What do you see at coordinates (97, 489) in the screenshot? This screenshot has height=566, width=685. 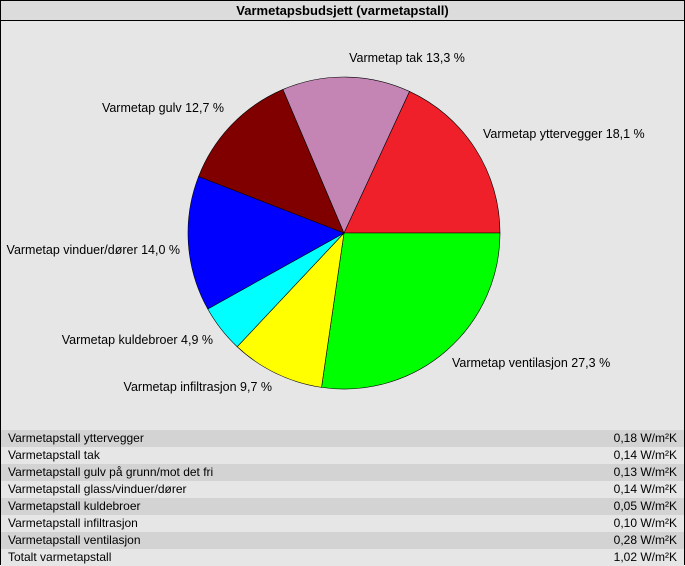 I see `row-label: Varmetapstall glass/vinduer/dører` at bounding box center [97, 489].